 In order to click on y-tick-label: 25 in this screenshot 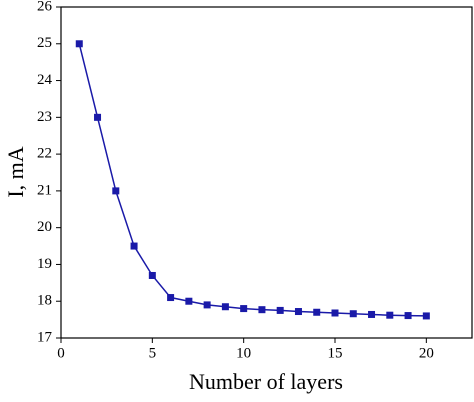, I will do `click(44, 43)`.